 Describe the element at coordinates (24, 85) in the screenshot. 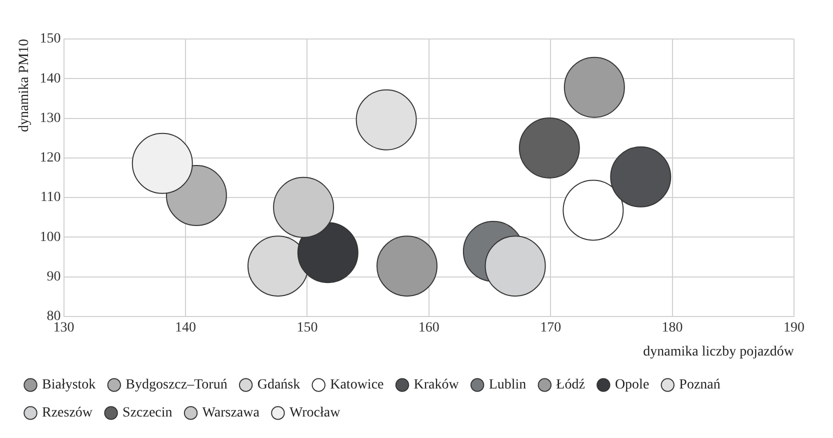

I see `y-axis-title: dynamika PM10` at that location.